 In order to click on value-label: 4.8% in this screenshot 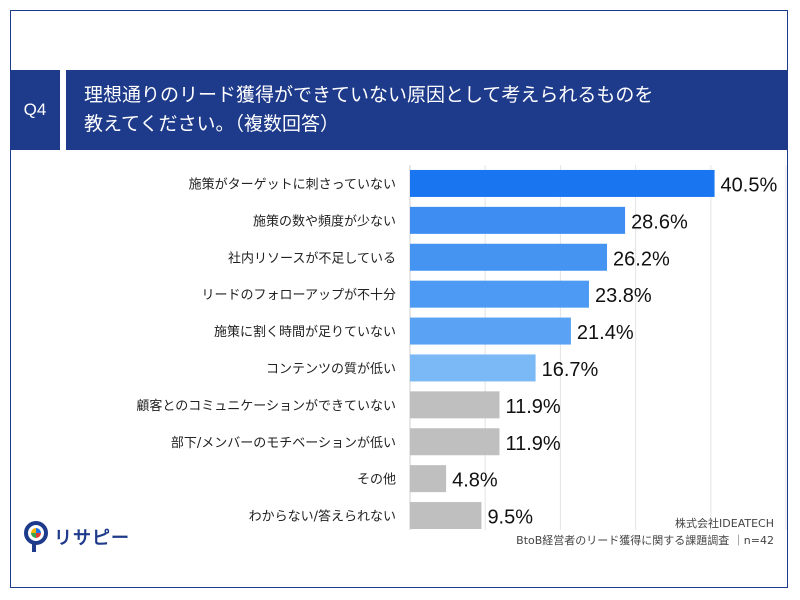, I will do `click(475, 481)`.